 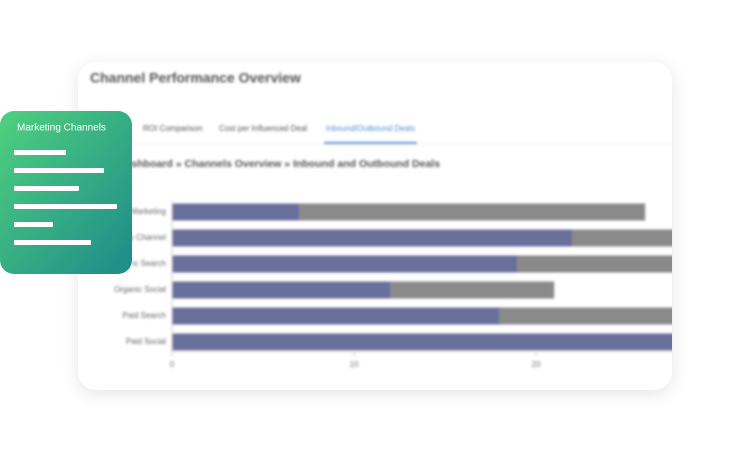 What do you see at coordinates (149, 263) in the screenshot?
I see `y-tick-label: ic Search` at bounding box center [149, 263].